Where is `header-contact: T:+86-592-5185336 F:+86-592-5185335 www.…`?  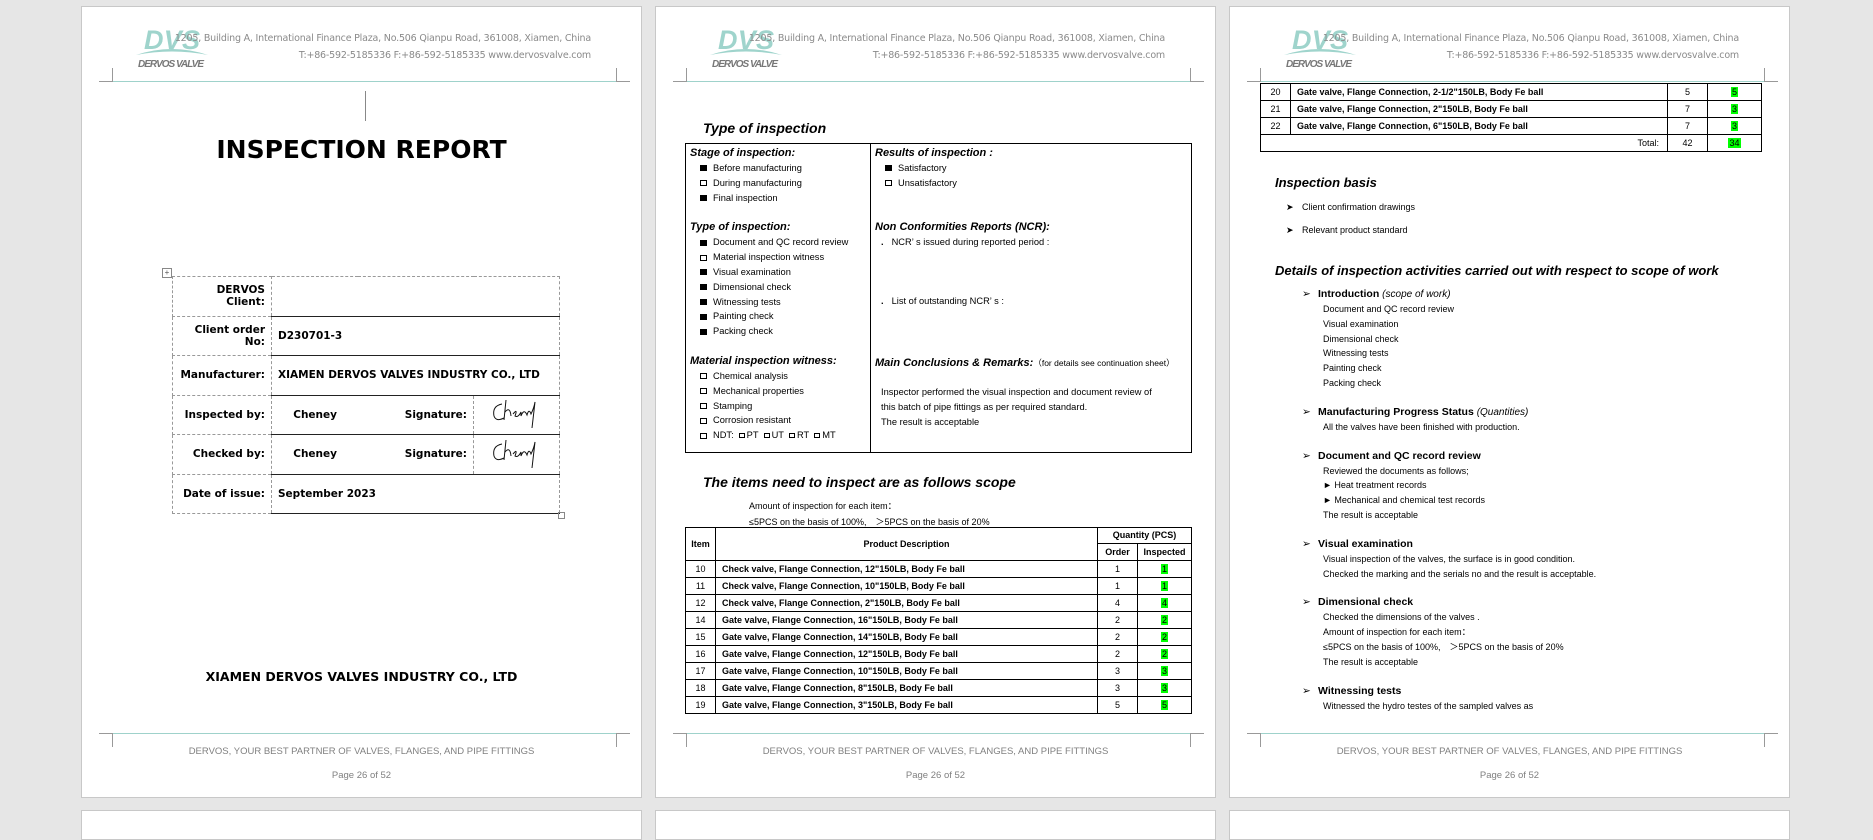 header-contact: T:+86-592-5185336 F:+86-592-5185335 www.… is located at coordinates (1592, 55).